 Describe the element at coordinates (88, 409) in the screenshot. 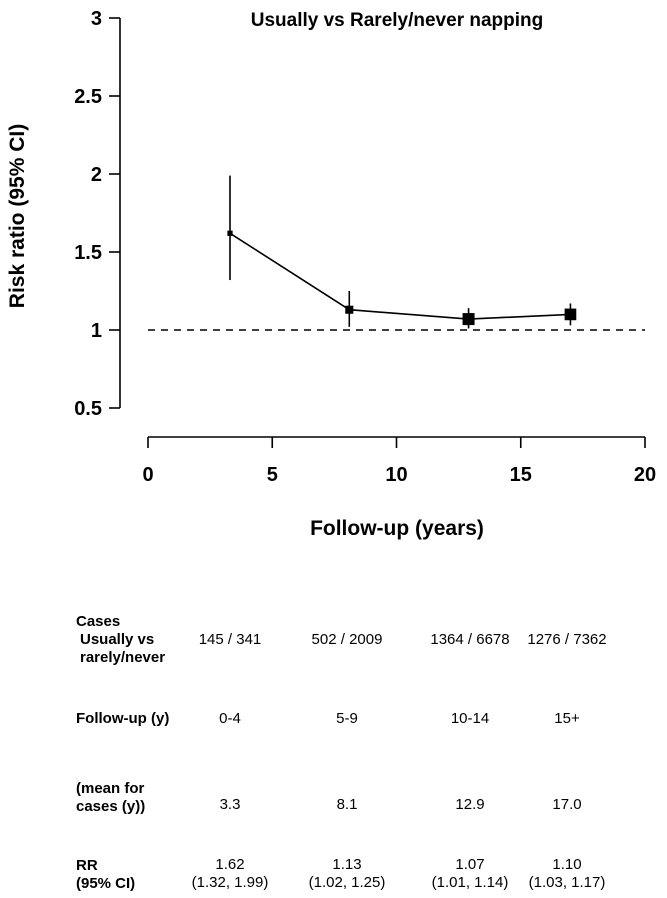

I see `y-tick-label: 0.5` at that location.